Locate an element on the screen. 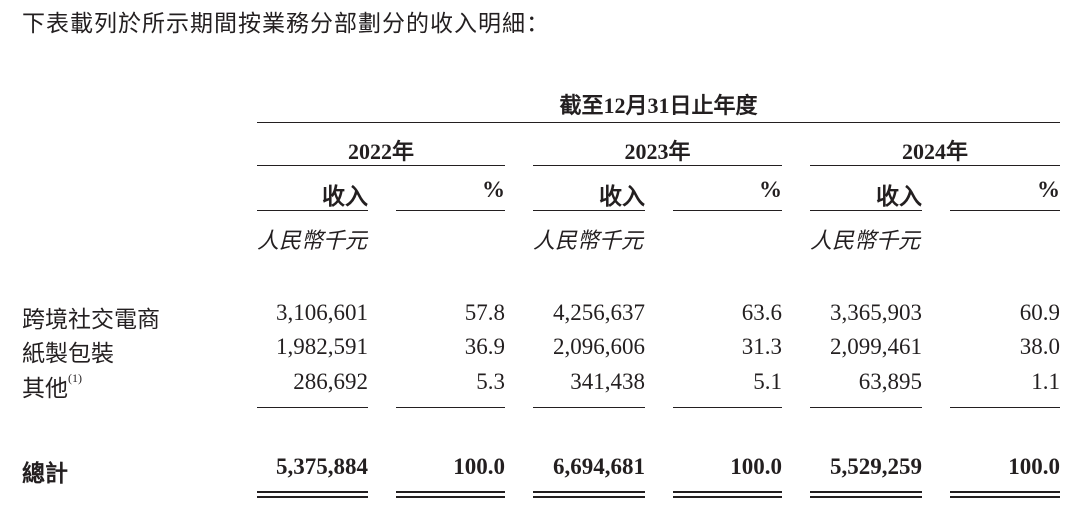 This screenshot has width=1080, height=532. row-label: 其他(1) is located at coordinates (52, 386).